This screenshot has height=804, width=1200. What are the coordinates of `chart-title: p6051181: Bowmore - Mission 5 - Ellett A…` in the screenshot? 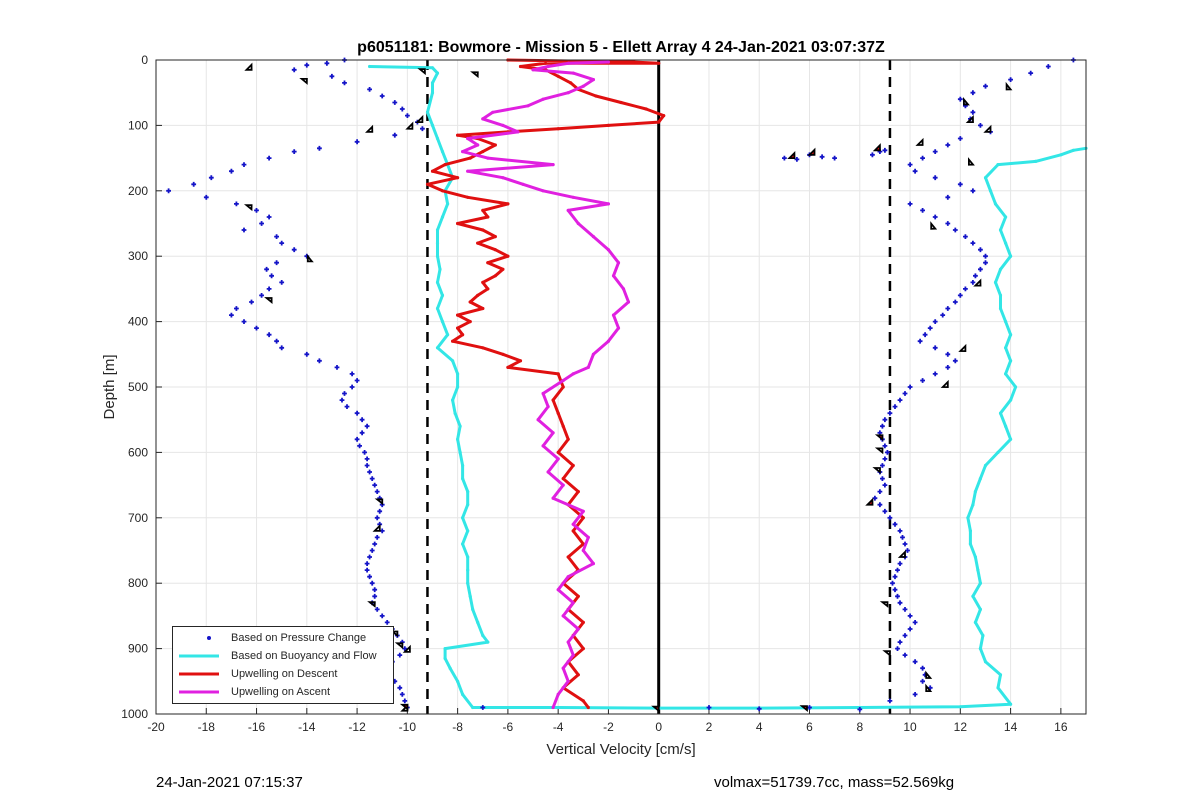 It's located at (621, 47).